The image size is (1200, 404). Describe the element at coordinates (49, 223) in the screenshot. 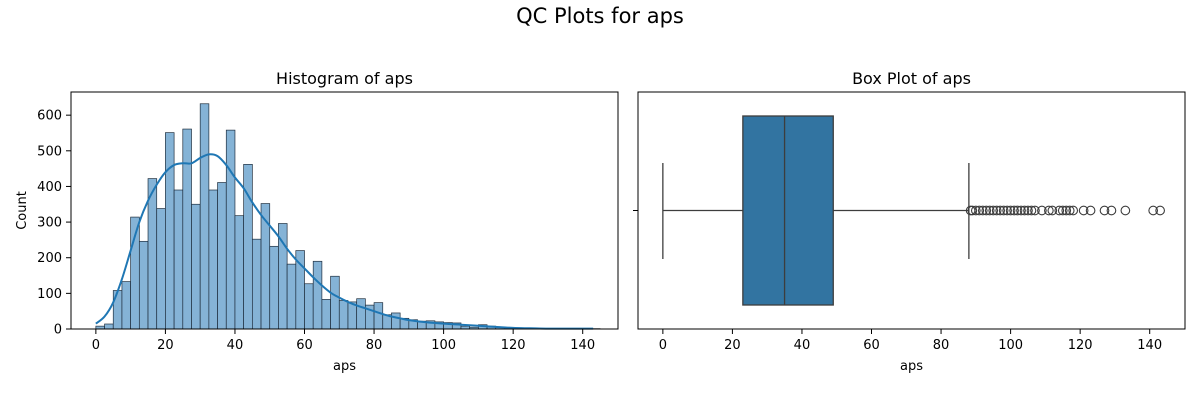

I see `y-tick-label: 300` at that location.